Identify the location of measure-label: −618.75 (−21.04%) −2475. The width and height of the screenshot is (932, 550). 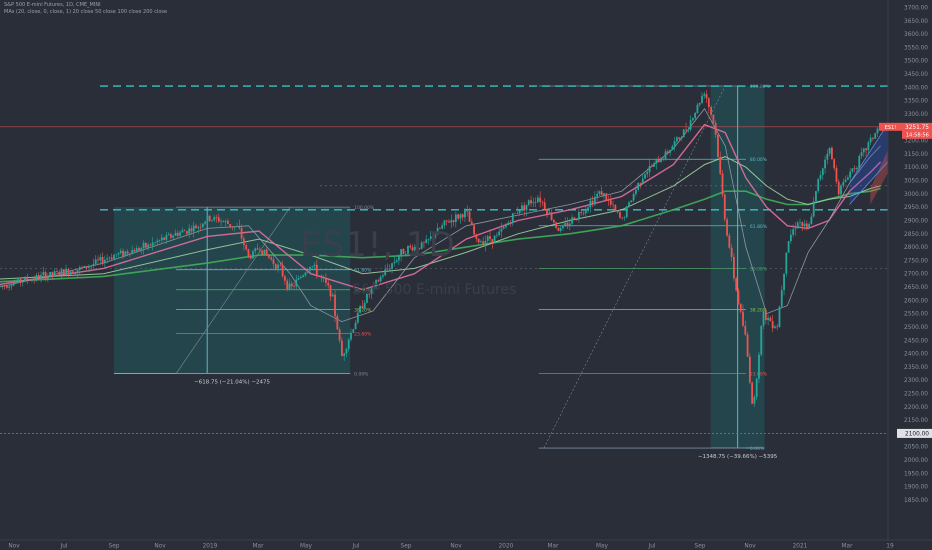
(232, 383).